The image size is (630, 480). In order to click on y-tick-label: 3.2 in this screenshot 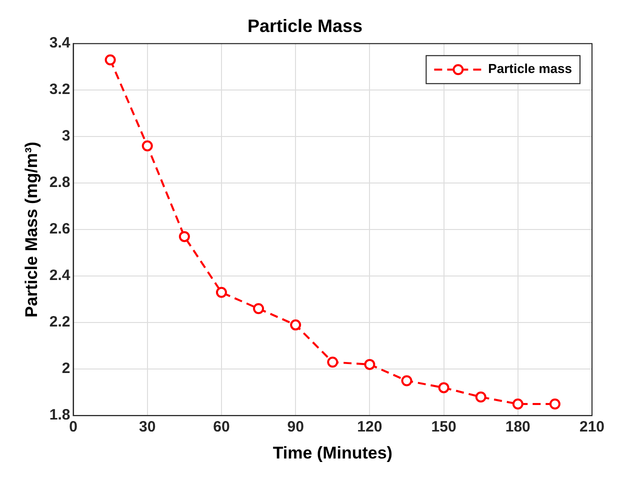, I will do `click(59, 89)`.